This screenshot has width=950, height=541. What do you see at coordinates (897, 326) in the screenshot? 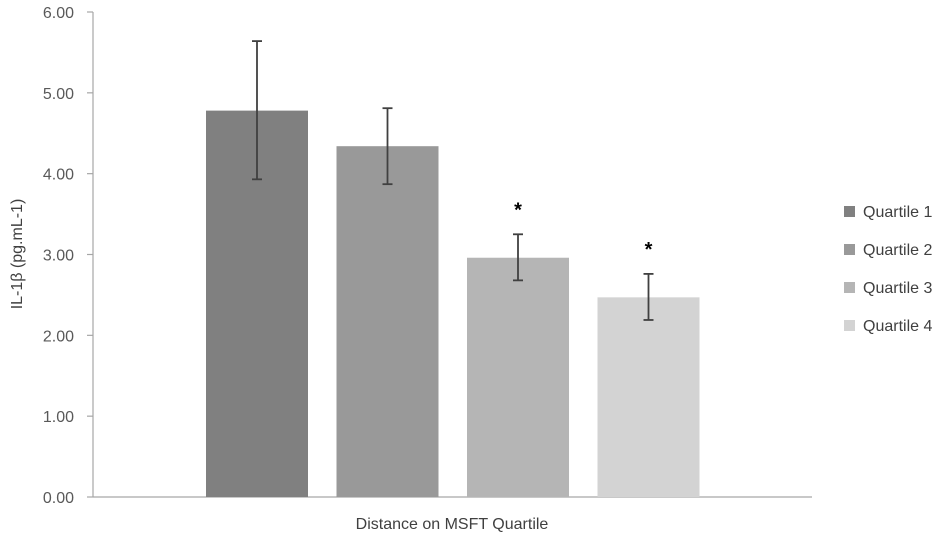
I see `legend-label: Quartile 4` at bounding box center [897, 326].